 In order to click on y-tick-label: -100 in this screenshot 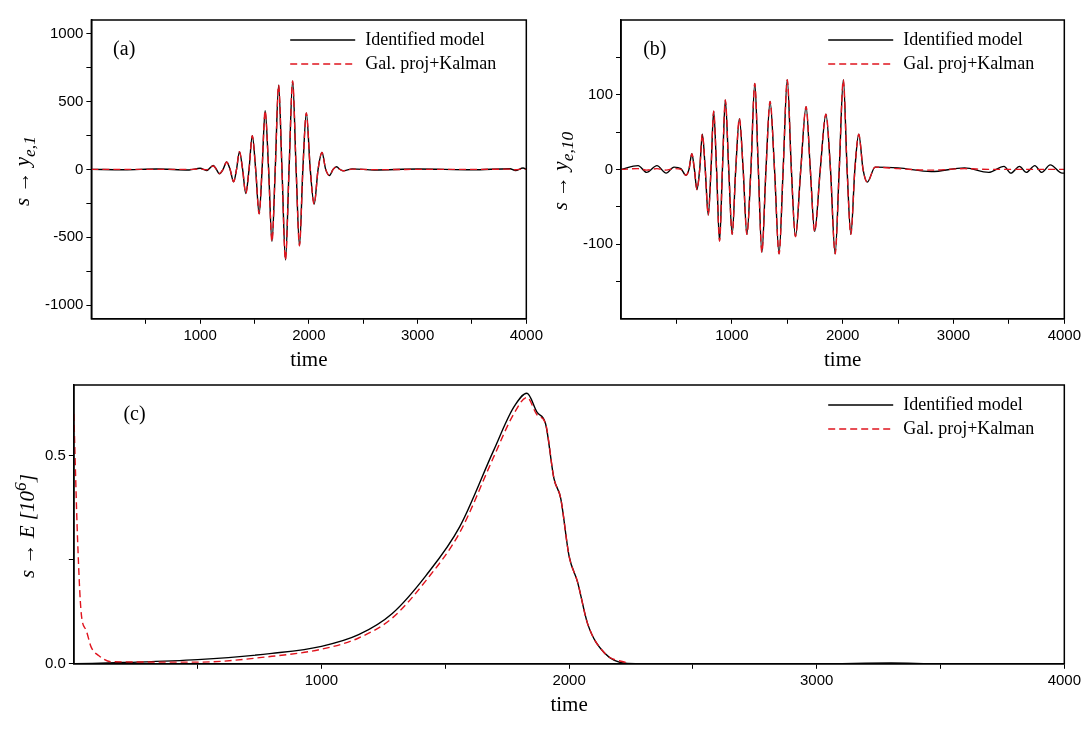, I will do `click(598, 243)`.